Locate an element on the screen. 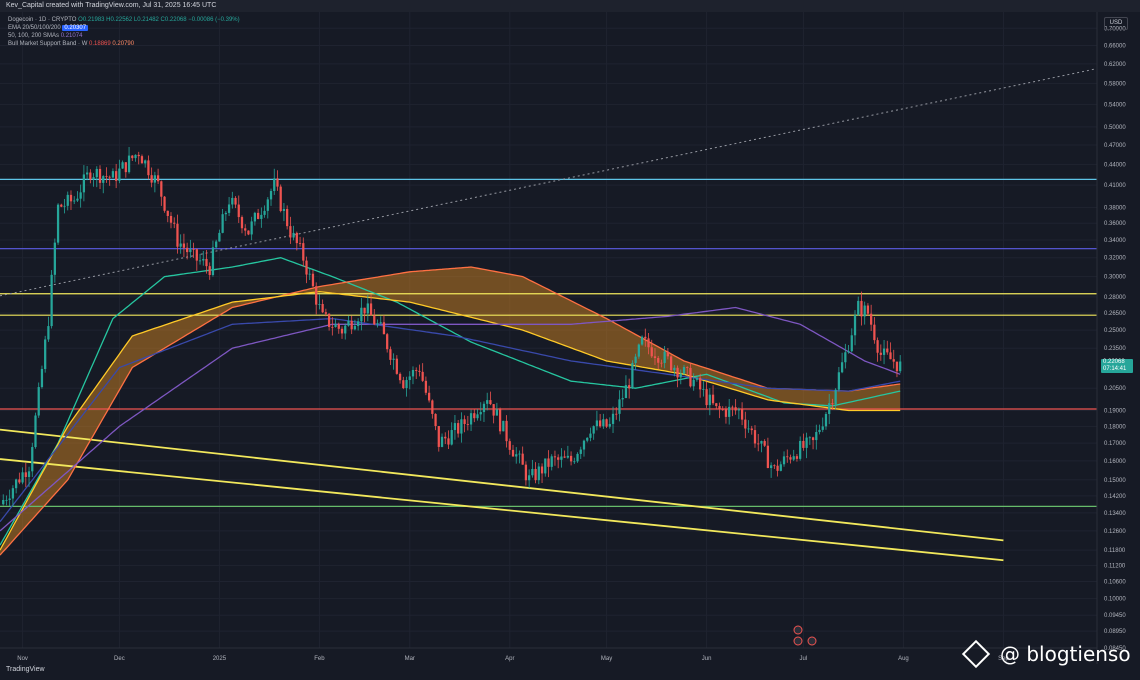 The width and height of the screenshot is (1140, 680). price-tick-label: 0.10600 is located at coordinates (1115, 583).